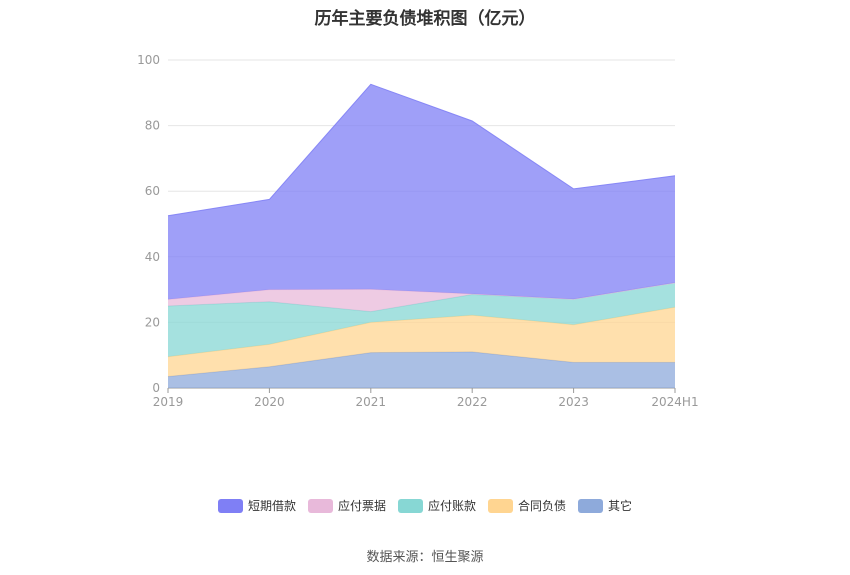 The width and height of the screenshot is (850, 575). I want to click on y-tick-label: 100, so click(148, 60).